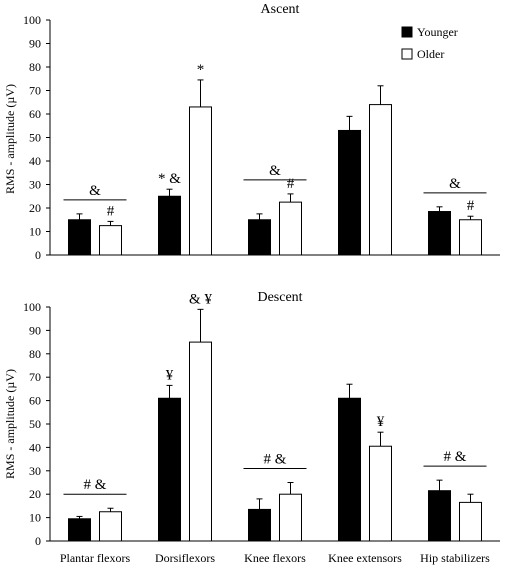 Image resolution: width=510 pixels, height=568 pixels. Describe the element at coordinates (95, 558) in the screenshot. I see `x-tick-label: Plantar flexors` at that location.